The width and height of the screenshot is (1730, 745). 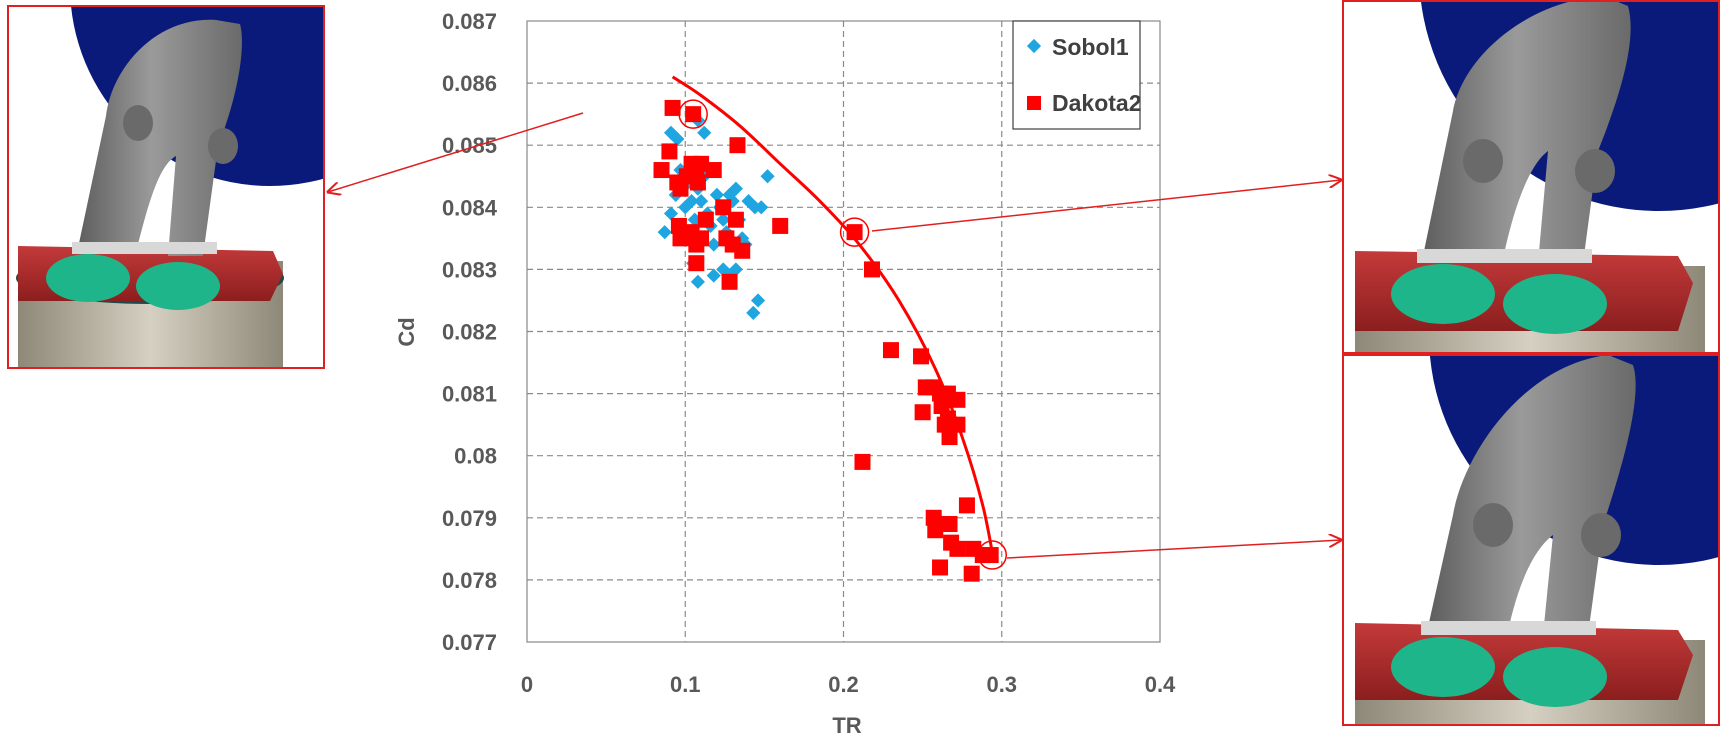 I want to click on x-tick-label: 0.2, so click(x=843, y=684).